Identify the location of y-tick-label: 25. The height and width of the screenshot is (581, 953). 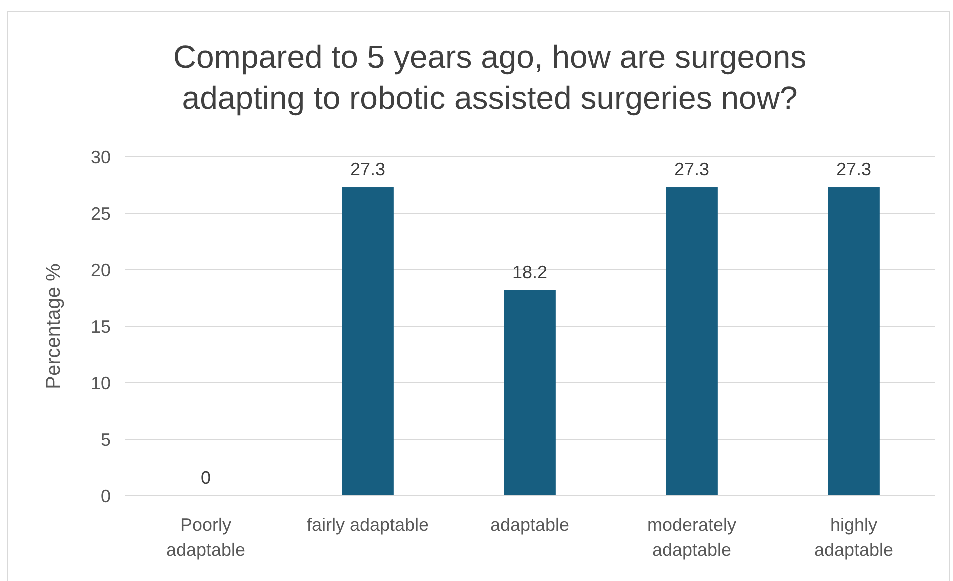
(100, 214).